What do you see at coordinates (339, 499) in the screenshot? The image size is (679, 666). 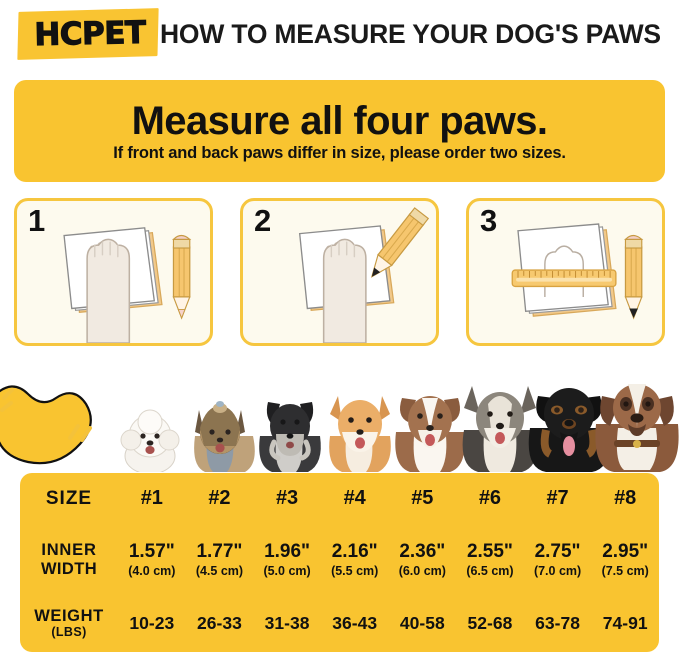 I see `table-row-size: SIZE #1 #2 #3 #4 #5 #6 #7 #8` at bounding box center [339, 499].